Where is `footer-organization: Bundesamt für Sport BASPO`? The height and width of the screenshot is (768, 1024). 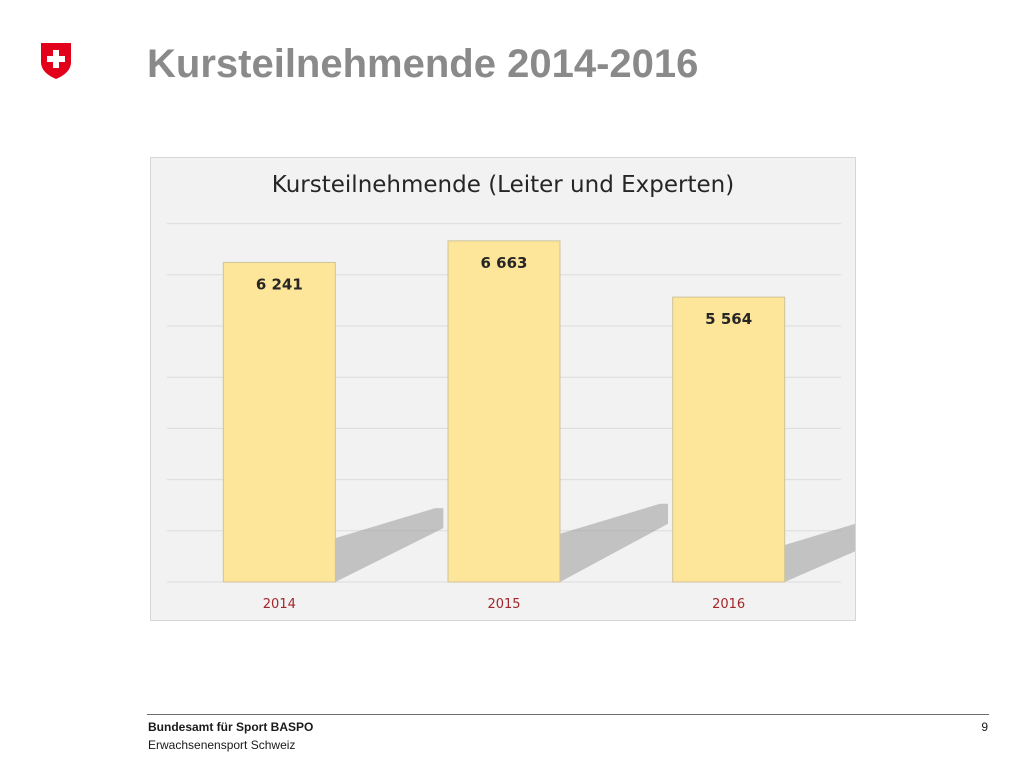
footer-organization: Bundesamt für Sport BASPO is located at coordinates (231, 727).